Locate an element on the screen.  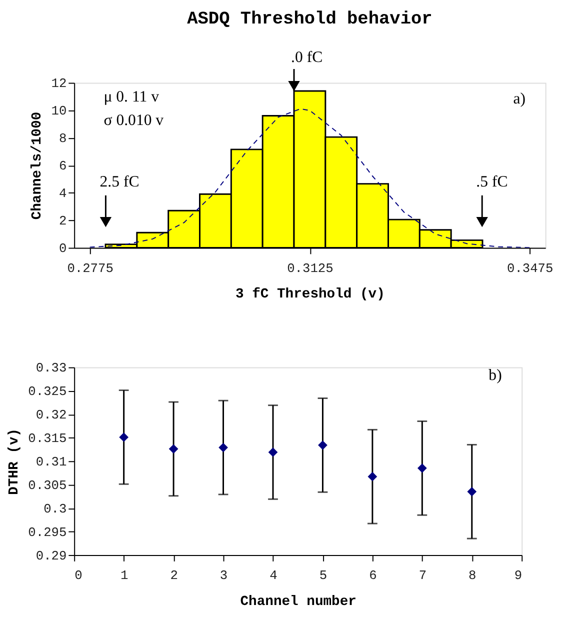
y-tick-label: 0.3 is located at coordinates (55, 509).